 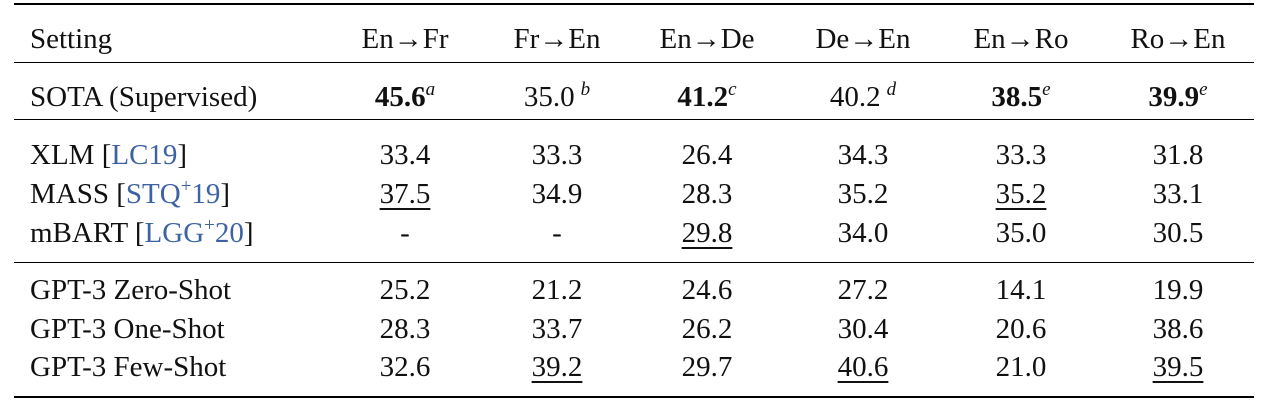 I want to click on score: 32.6, so click(x=405, y=367).